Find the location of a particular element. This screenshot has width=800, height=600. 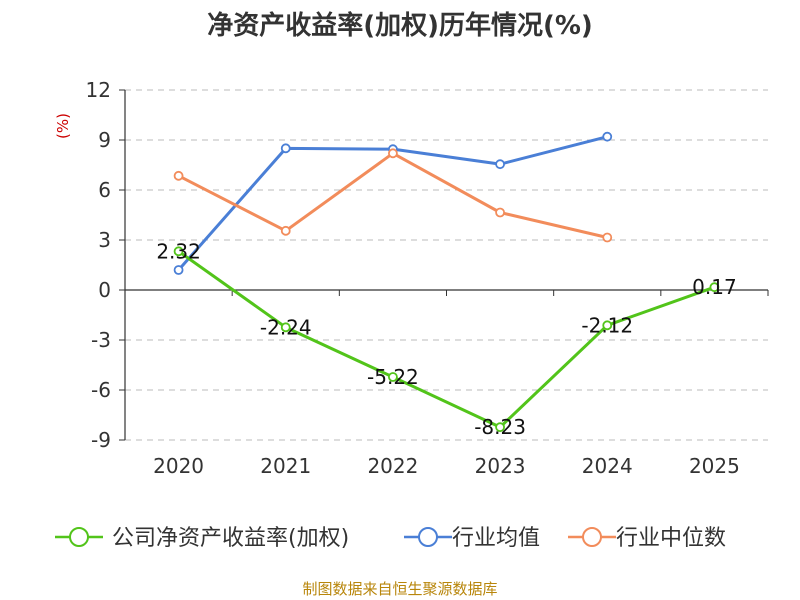

x-tick-label: 2022 is located at coordinates (392, 466).